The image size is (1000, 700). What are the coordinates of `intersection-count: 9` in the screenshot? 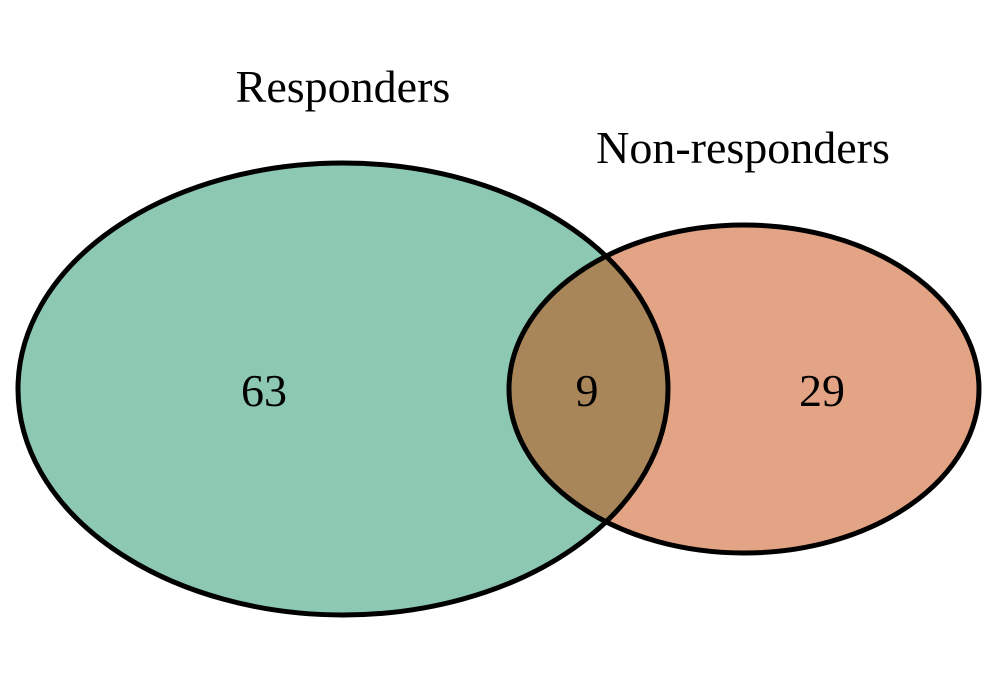 It's located at (587, 390).